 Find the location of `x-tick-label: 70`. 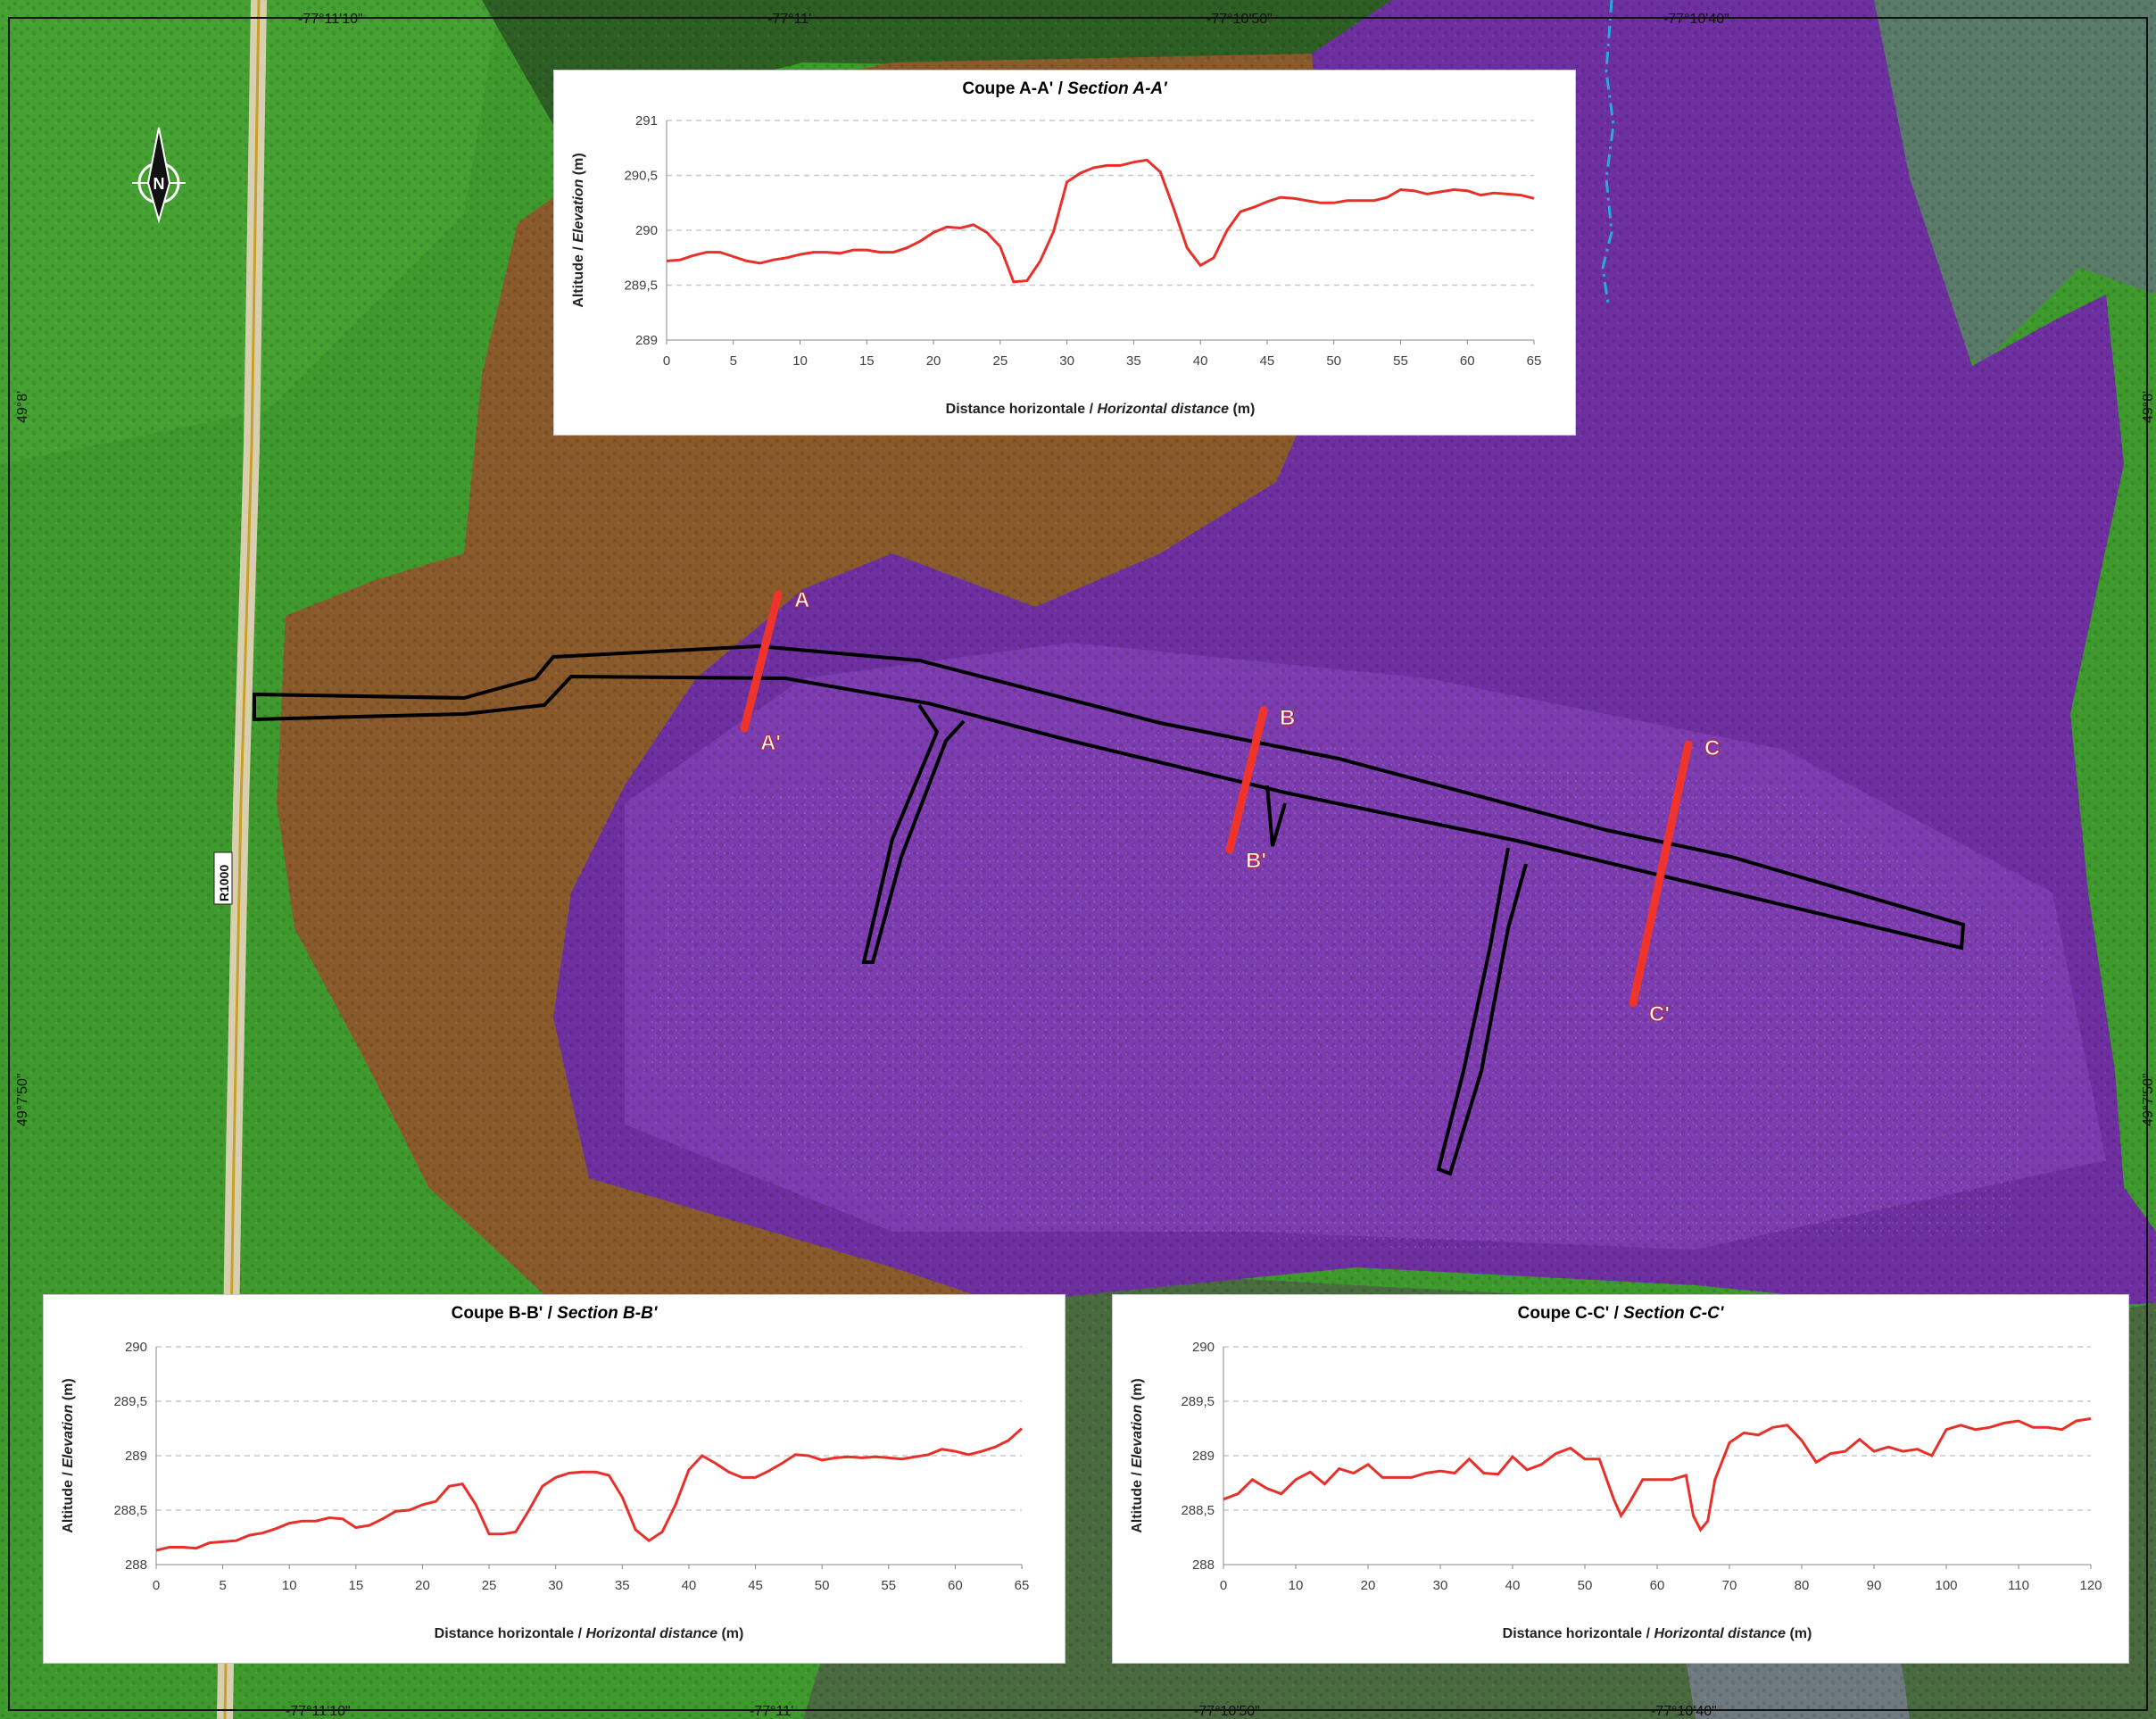

x-tick-label: 70 is located at coordinates (1729, 1585).